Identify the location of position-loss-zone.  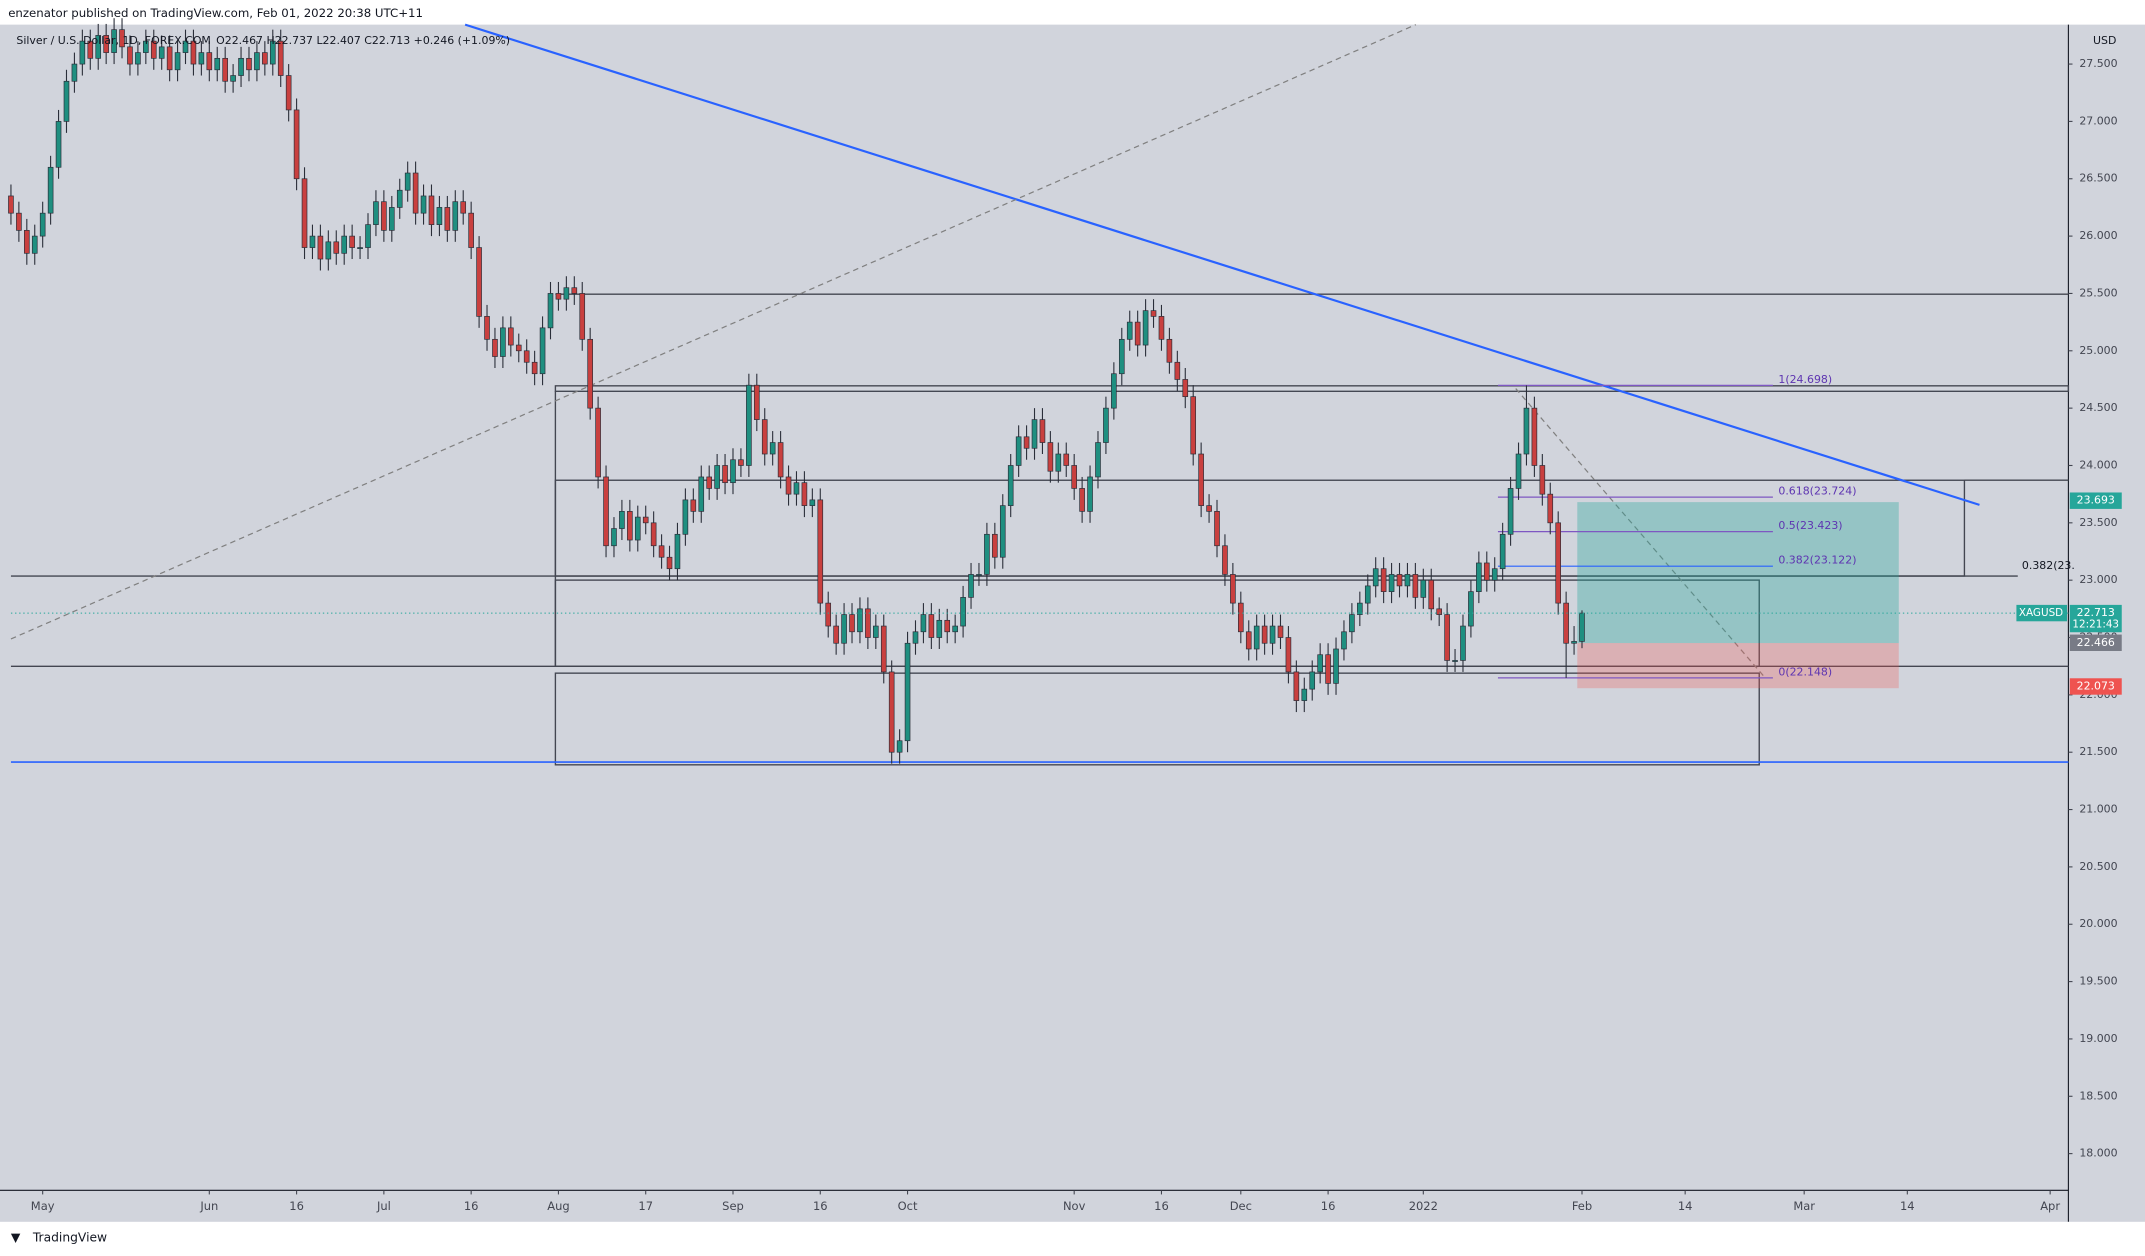
(1738, 666).